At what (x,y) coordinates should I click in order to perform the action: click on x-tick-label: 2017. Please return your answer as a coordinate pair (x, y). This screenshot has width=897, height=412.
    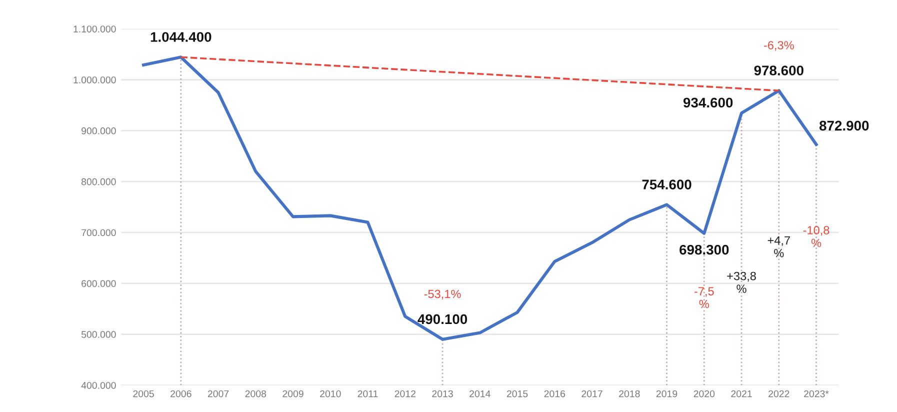
    Looking at the image, I should click on (592, 394).